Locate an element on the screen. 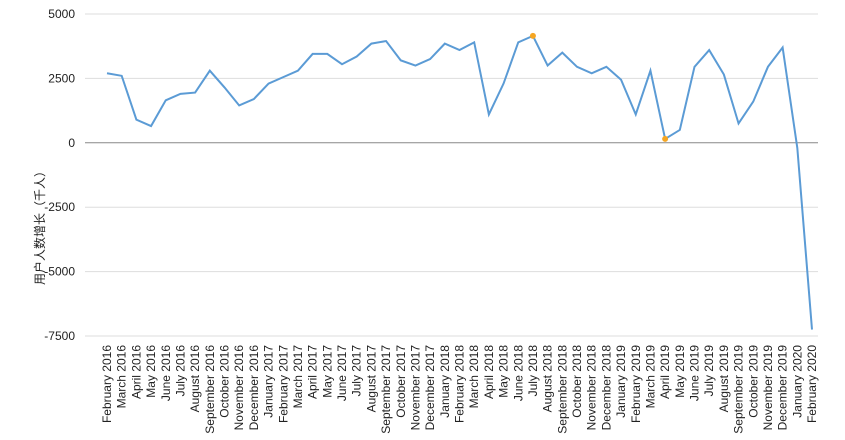 Image resolution: width=845 pixels, height=440 pixels. y-tick-label: 2500 is located at coordinates (61, 78).